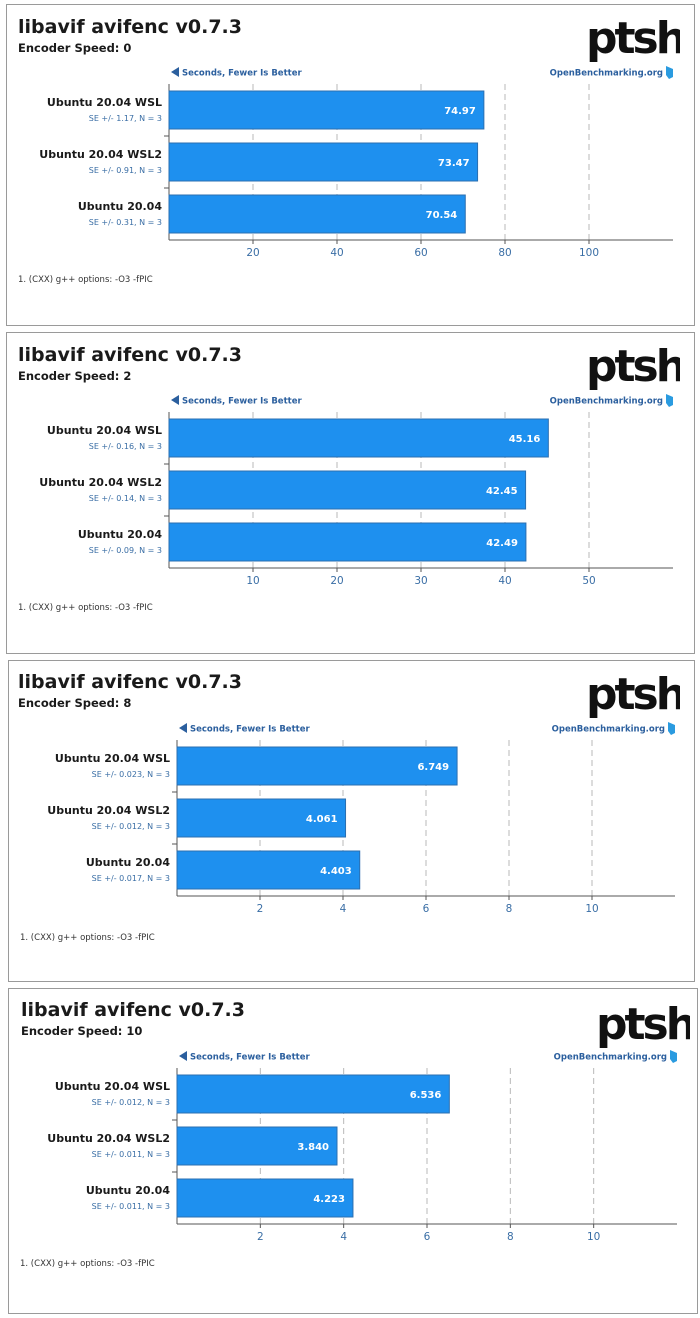 The height and width of the screenshot is (1318, 700). What do you see at coordinates (502, 543) in the screenshot?
I see `bar-value-label: 42.49` at bounding box center [502, 543].